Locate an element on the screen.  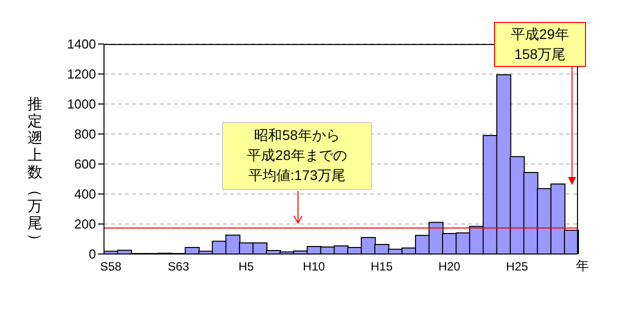
x-tick-label: H15 is located at coordinates (381, 267).